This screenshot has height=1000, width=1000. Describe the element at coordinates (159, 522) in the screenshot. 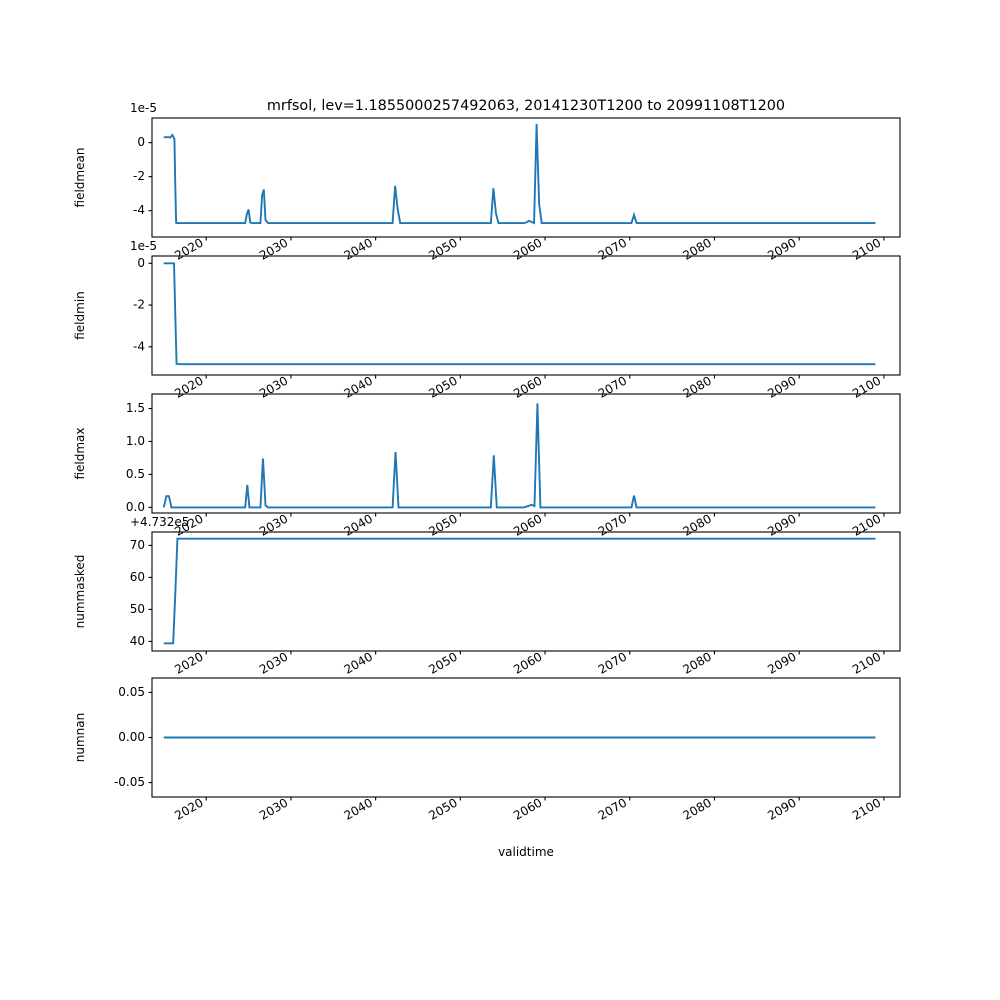

I see `y-offset-text: +4.732e5` at that location.